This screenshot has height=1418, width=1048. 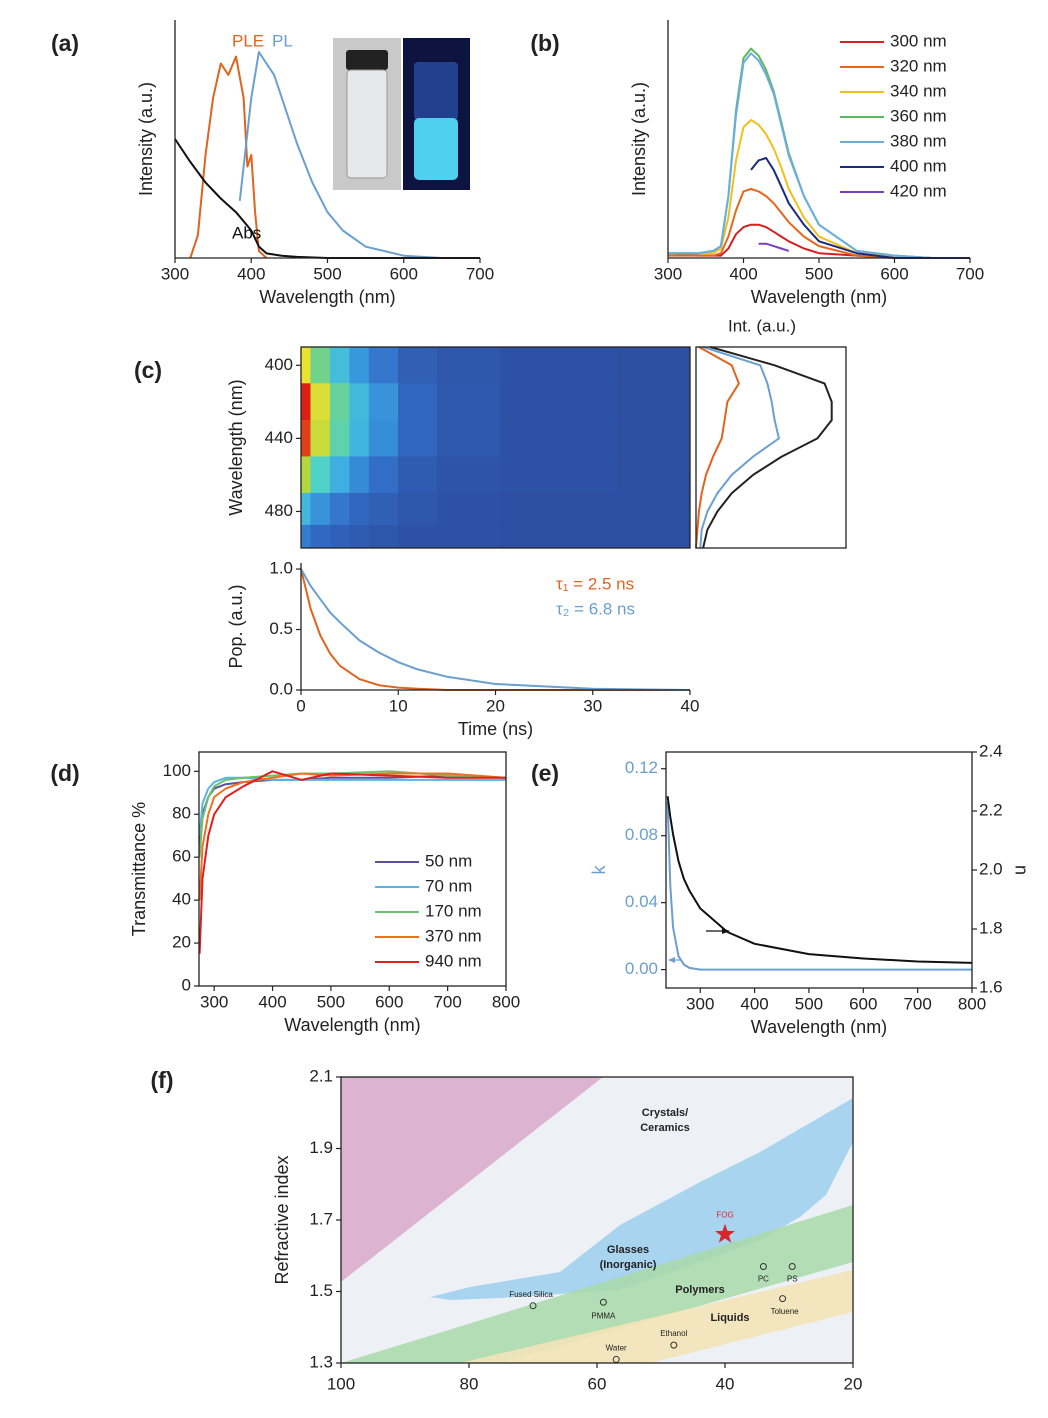 What do you see at coordinates (281, 688) in the screenshot?
I see `y-tick-label: 0.0` at bounding box center [281, 688].